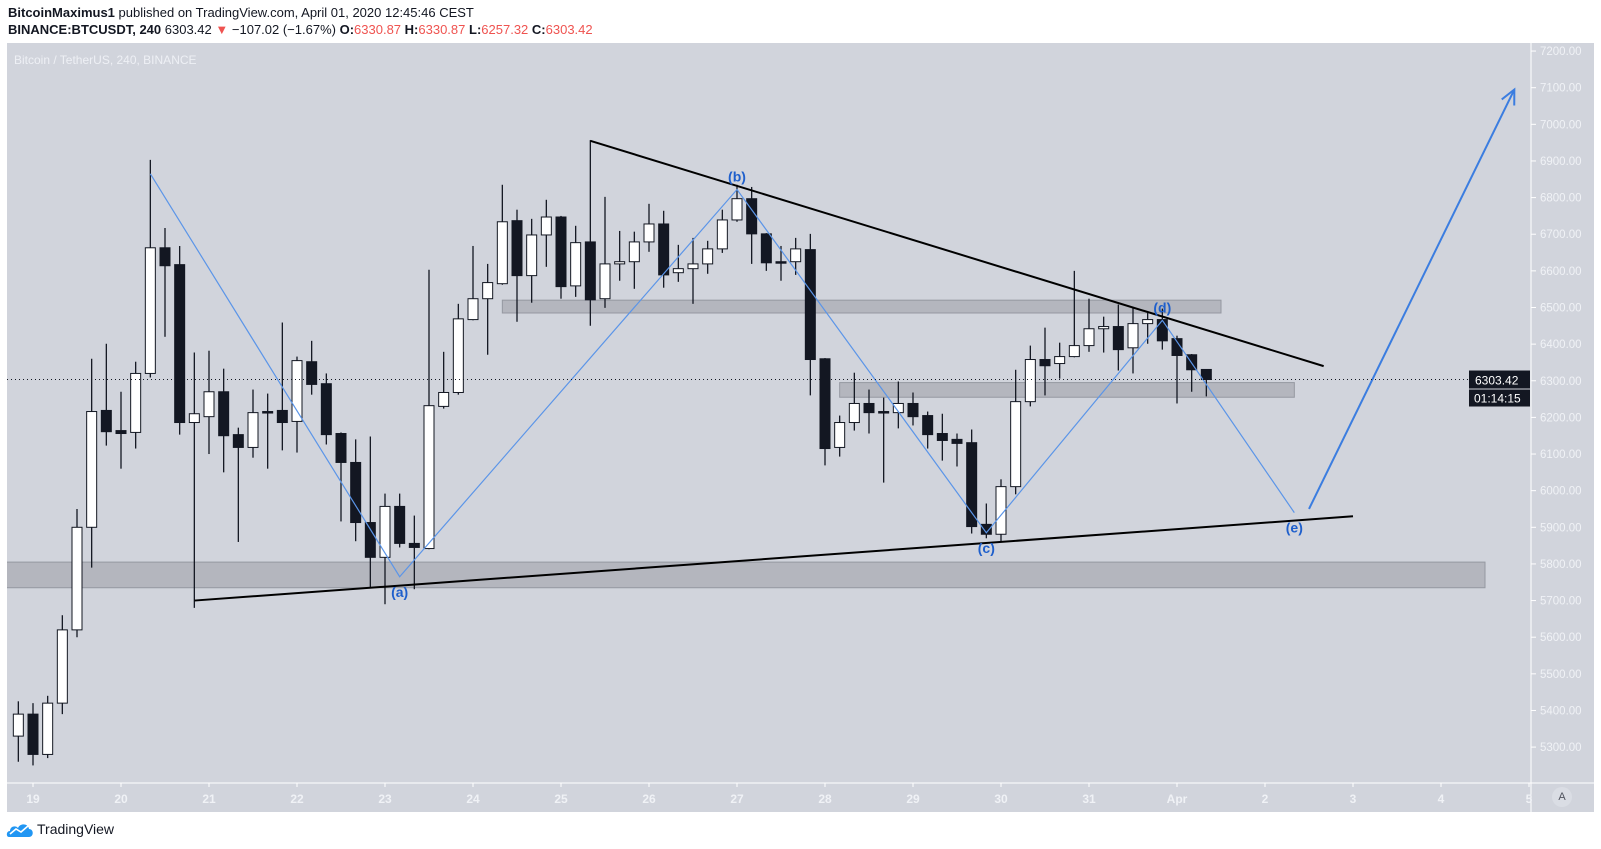 Image resolution: width=1601 pixels, height=849 pixels. I want to click on price-tick-label: 7200.00, so click(1561, 52).